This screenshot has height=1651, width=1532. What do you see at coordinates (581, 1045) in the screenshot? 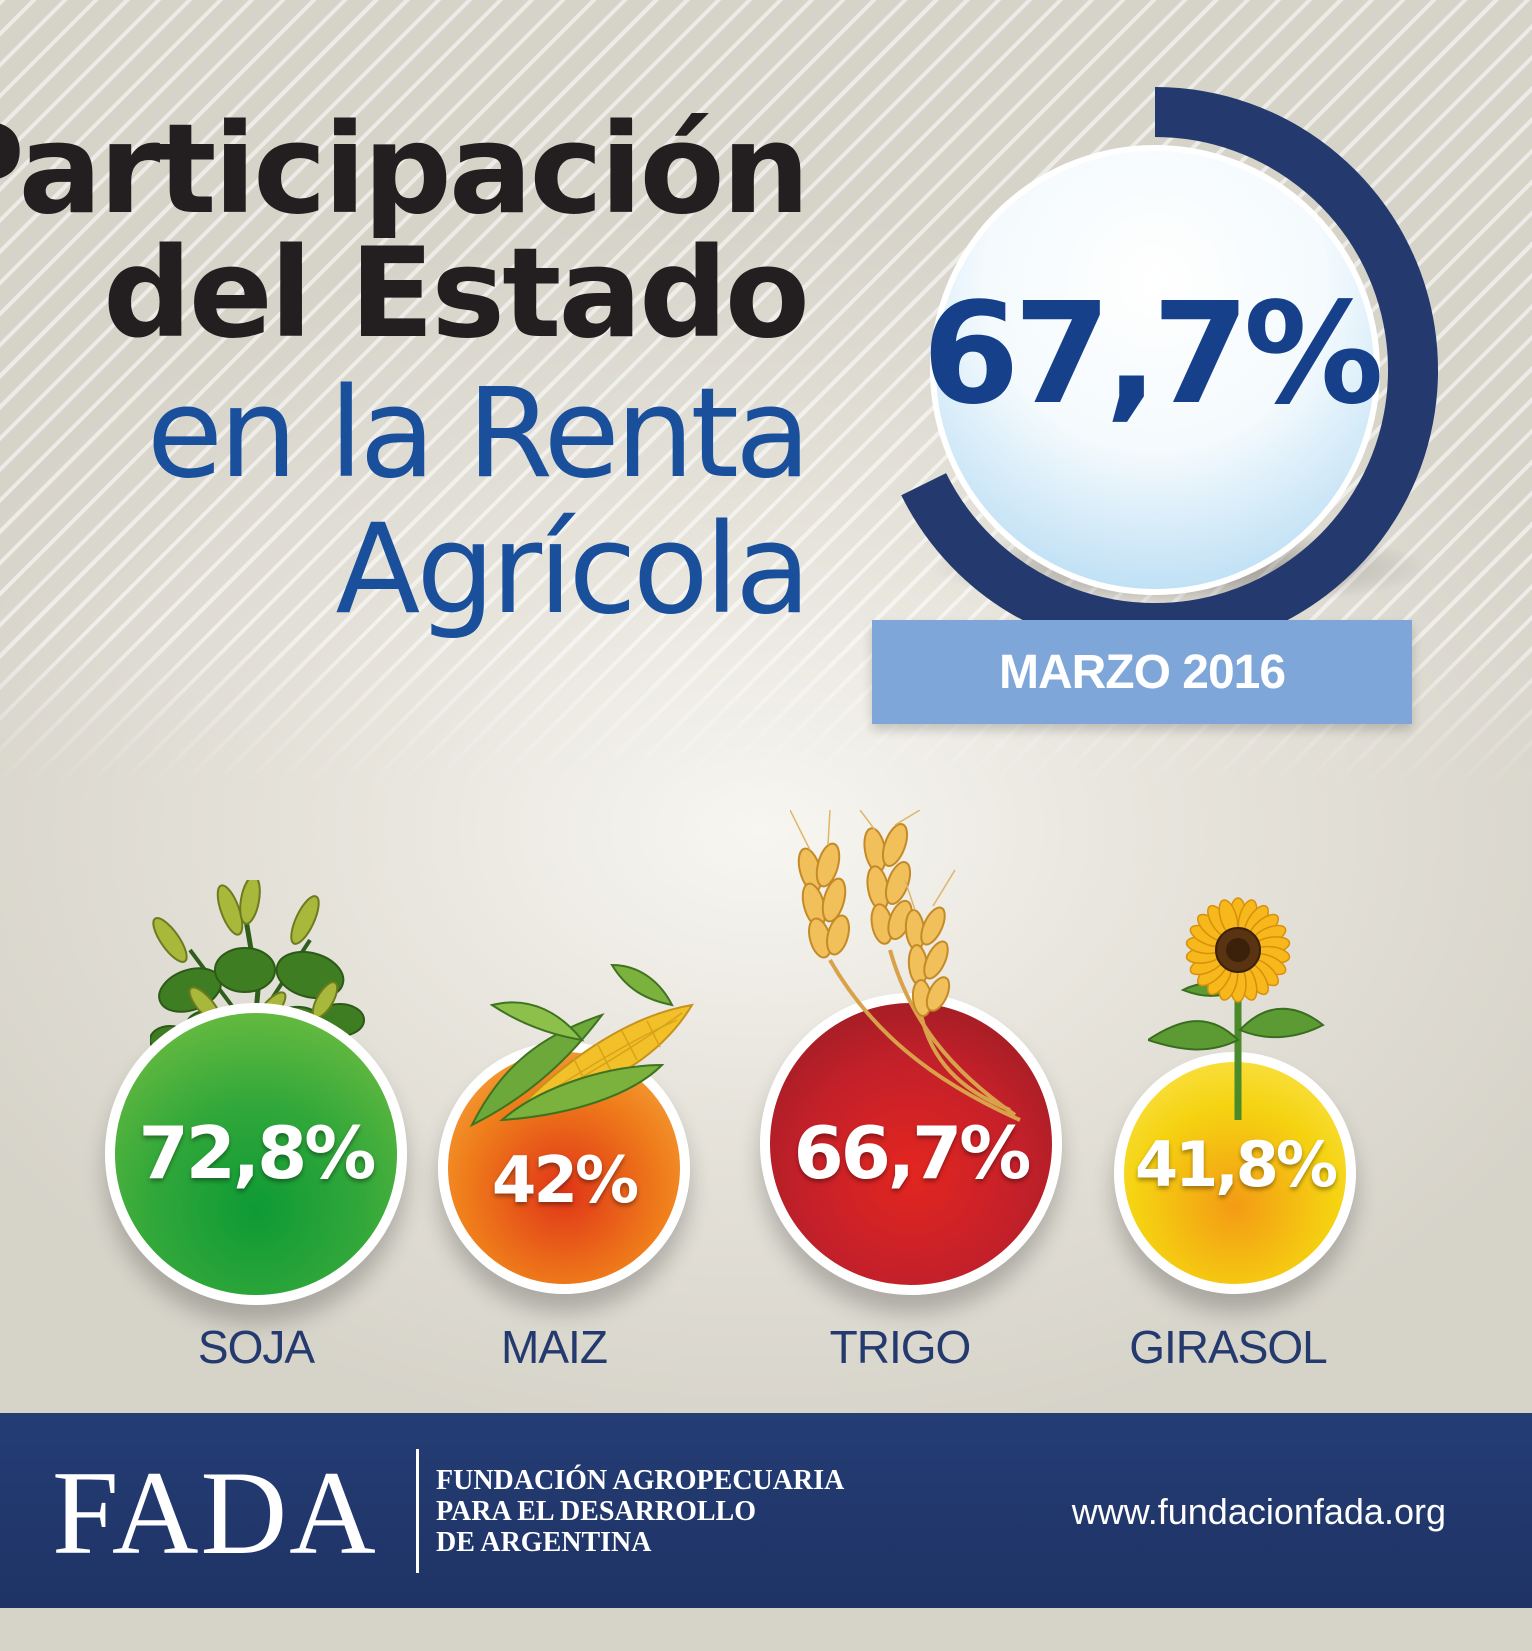
I see `corn-cob-icon` at bounding box center [581, 1045].